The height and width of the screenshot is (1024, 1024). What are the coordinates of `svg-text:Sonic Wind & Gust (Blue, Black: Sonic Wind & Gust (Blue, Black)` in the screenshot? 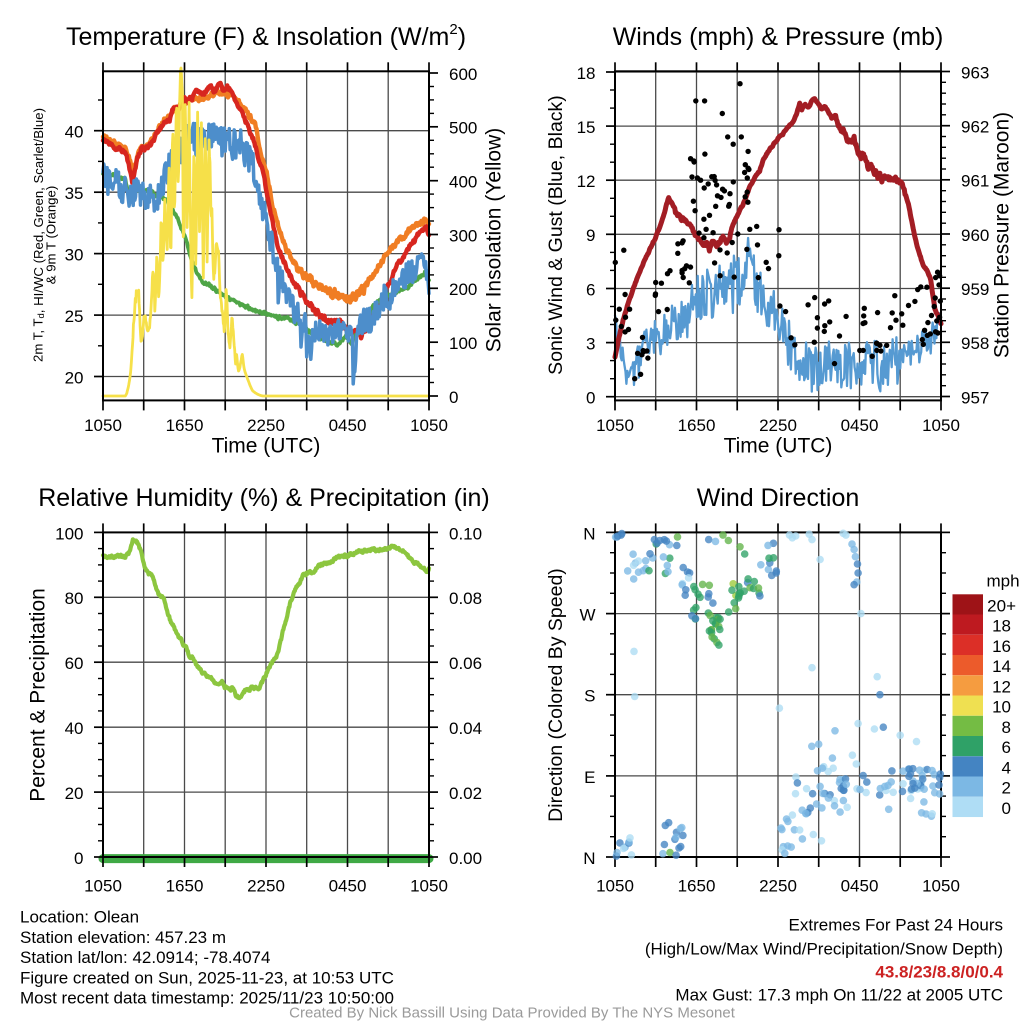 It's located at (556, 235).